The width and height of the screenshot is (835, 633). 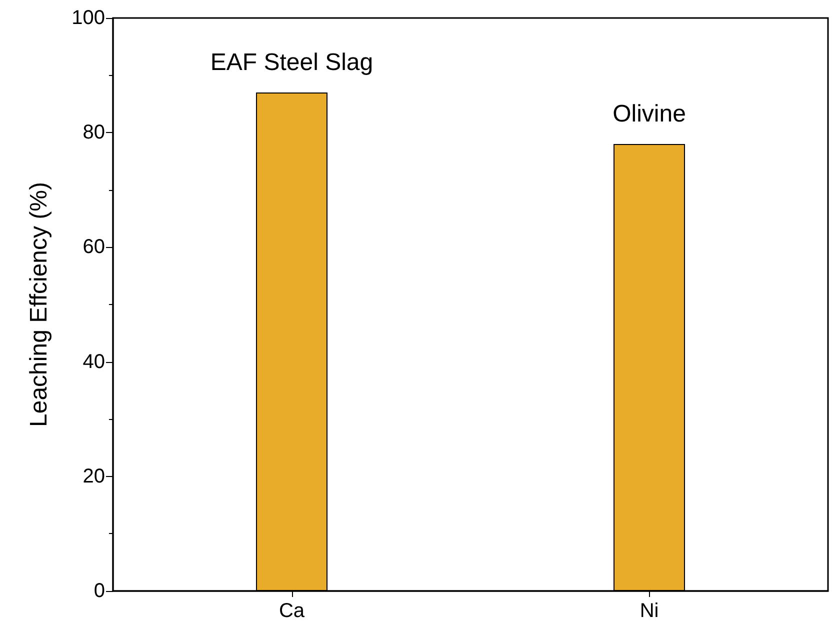 I want to click on x-tick-label: Ca, so click(x=292, y=611).